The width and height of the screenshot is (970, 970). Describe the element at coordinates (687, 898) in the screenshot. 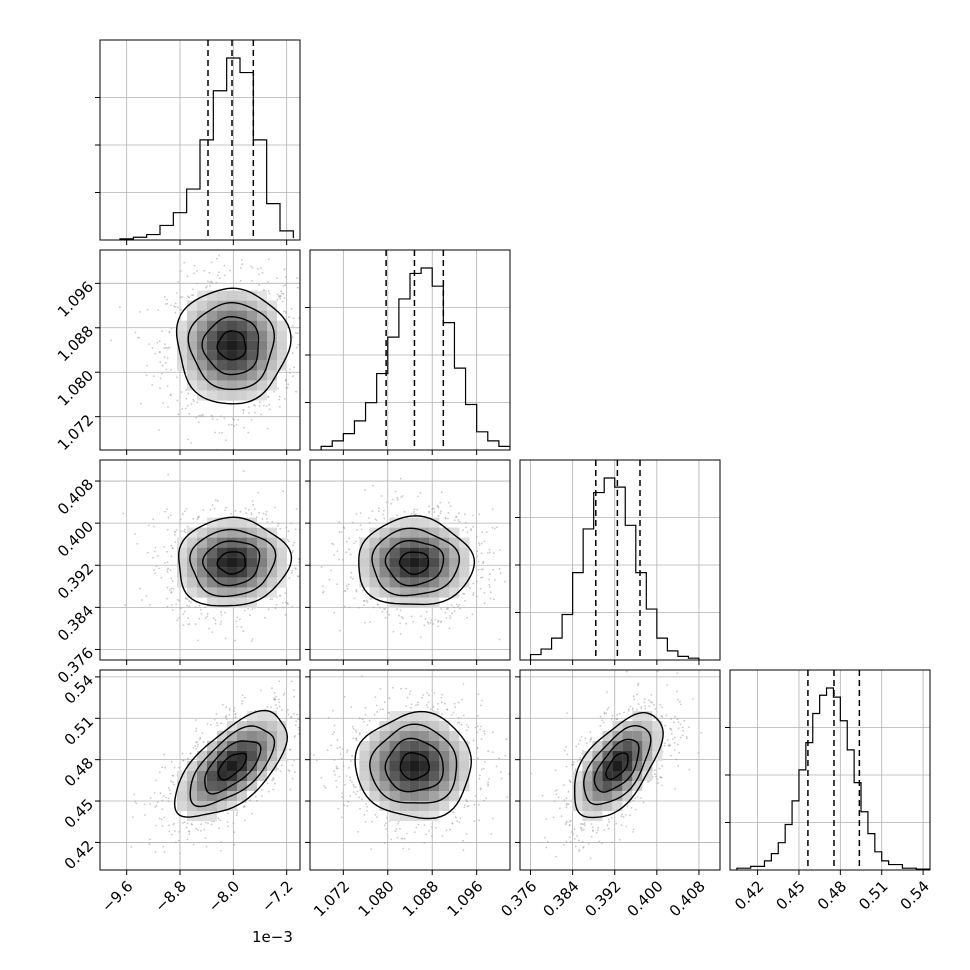

I see `x-tick-label-2-4: 0.408` at that location.